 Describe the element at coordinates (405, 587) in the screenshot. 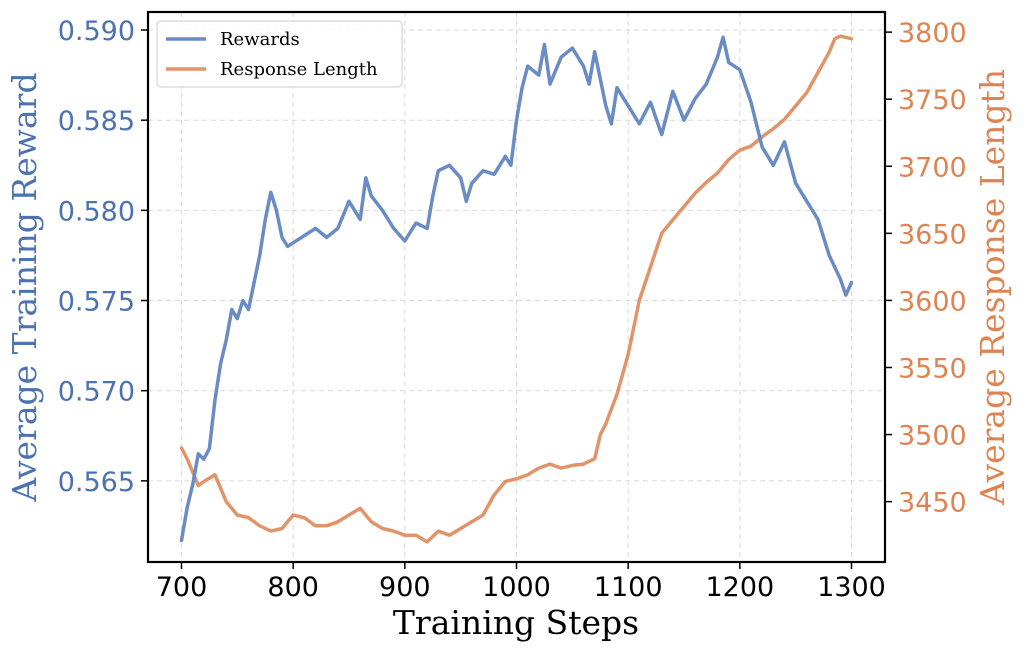

I see `x-tick-label: 900` at that location.